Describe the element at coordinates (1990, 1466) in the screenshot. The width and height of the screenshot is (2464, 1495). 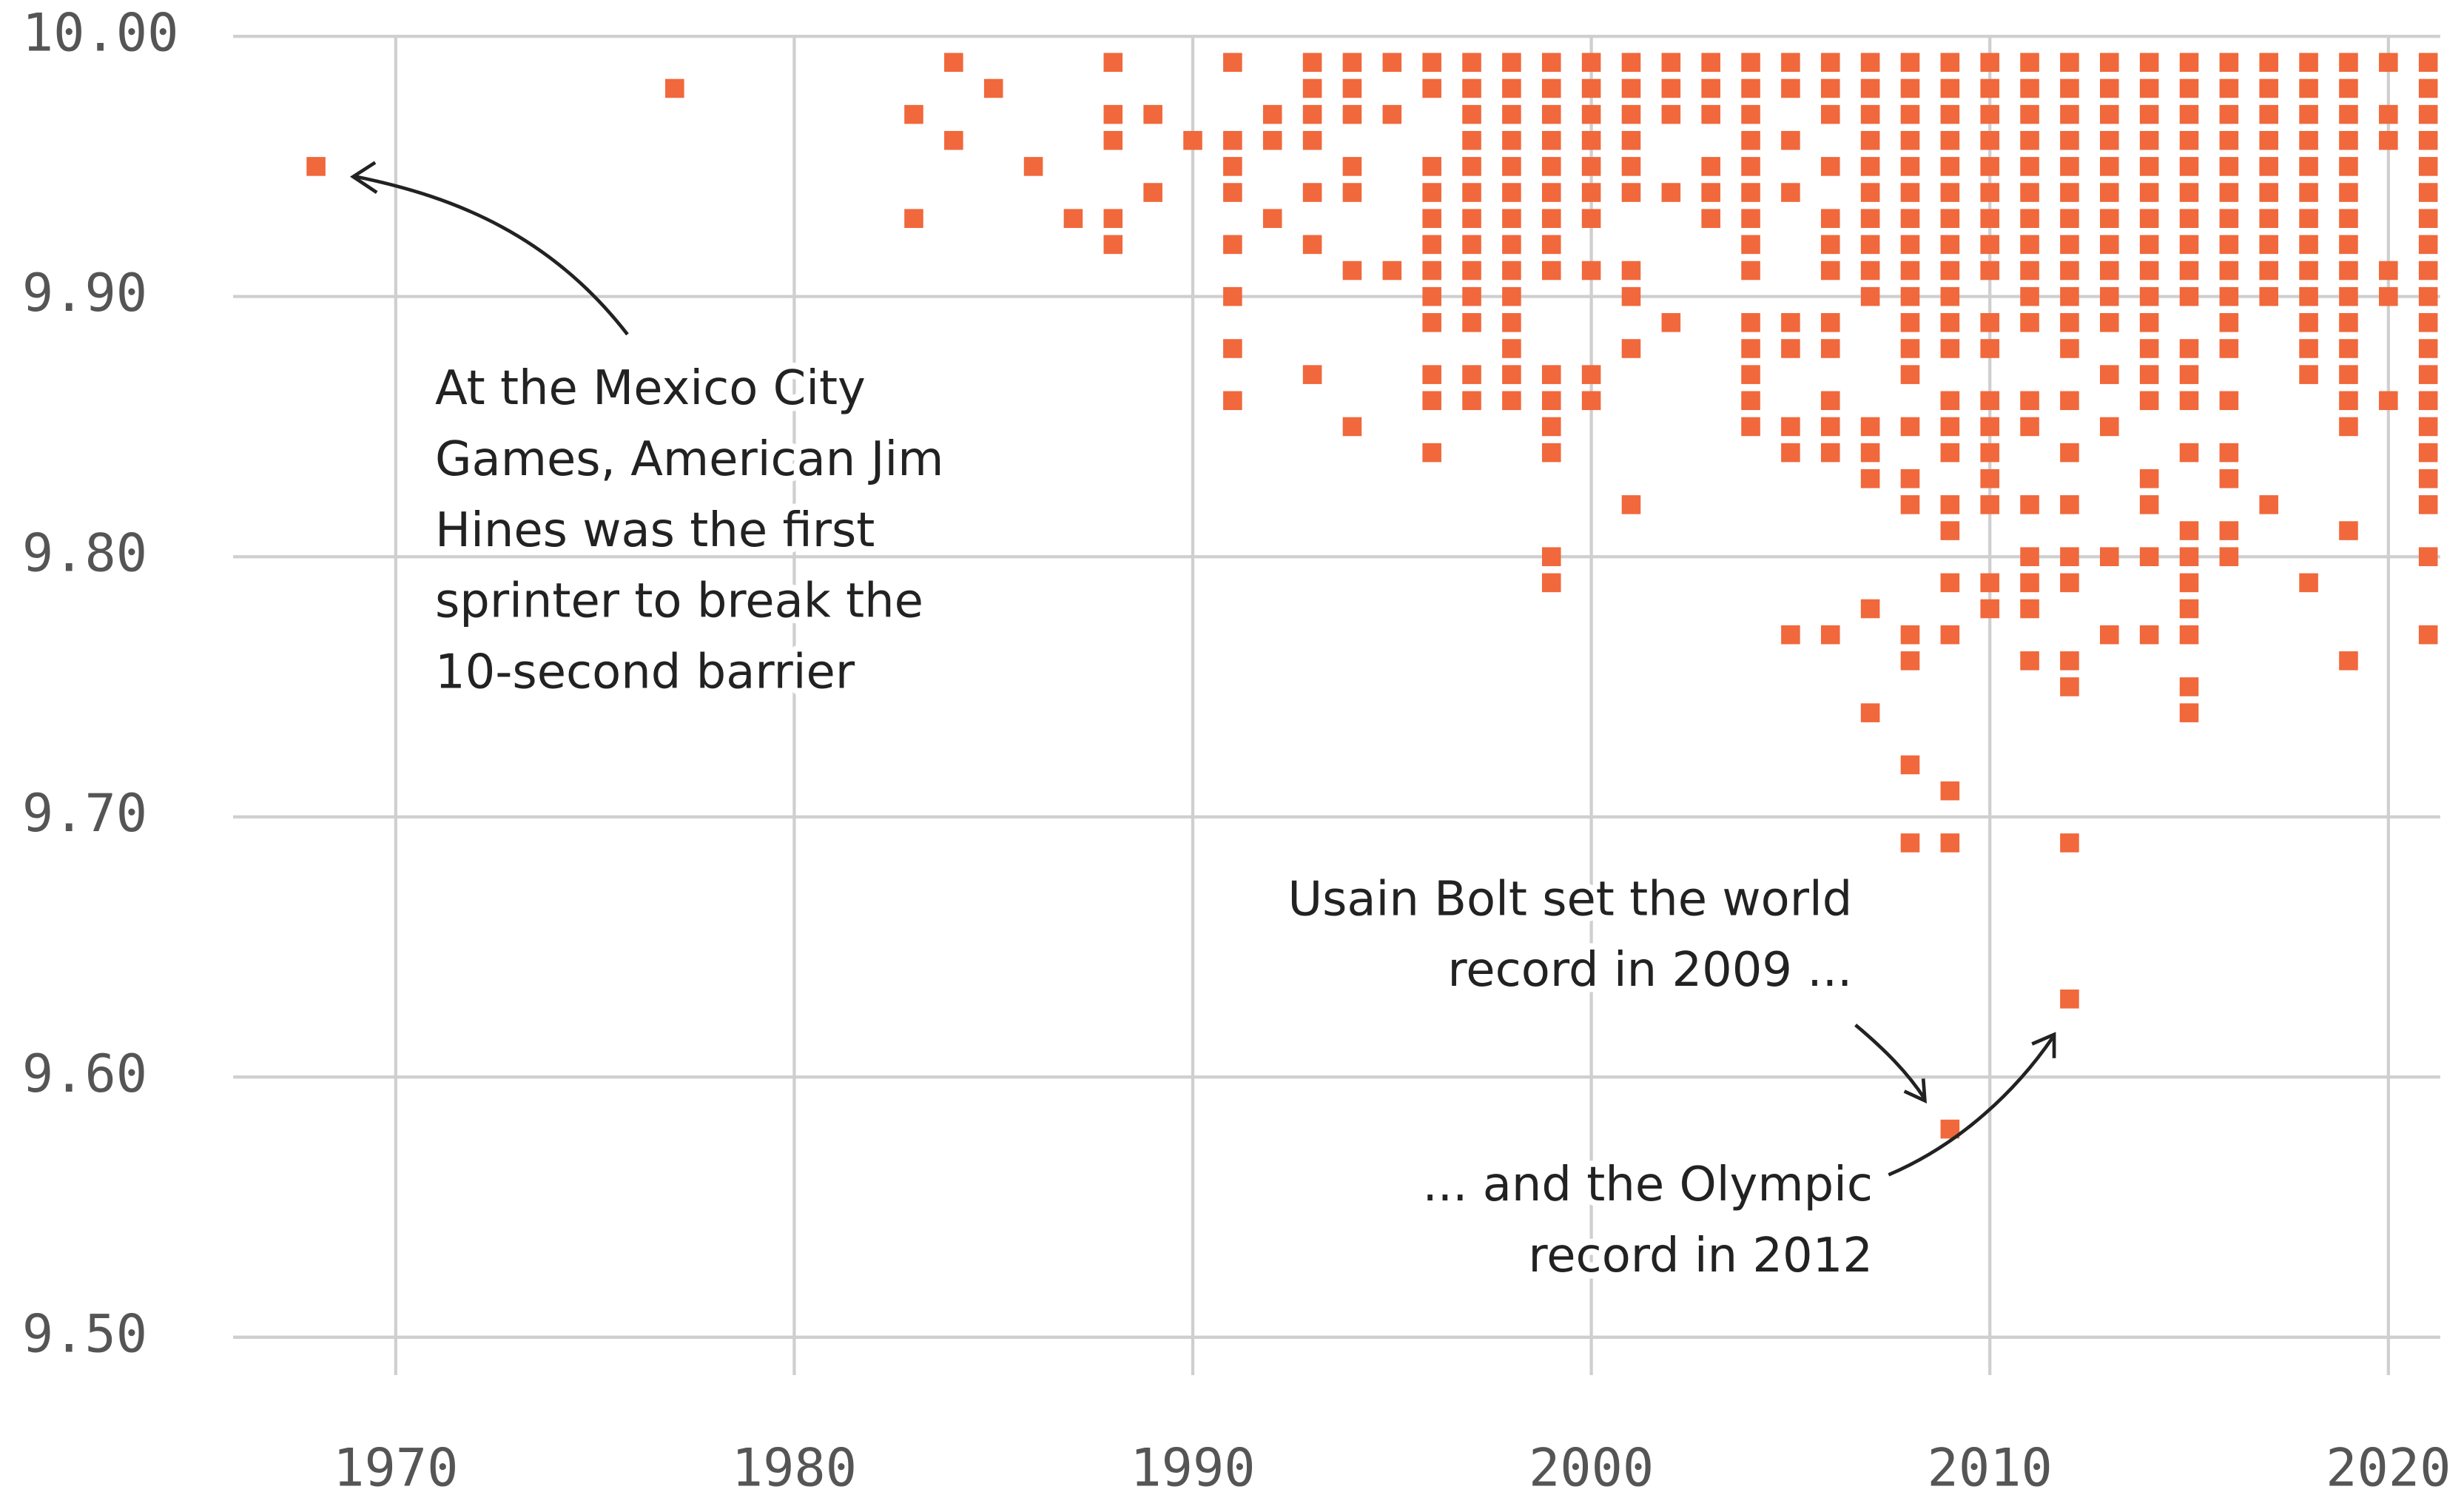
I see `x-tick-label: 2010` at that location.